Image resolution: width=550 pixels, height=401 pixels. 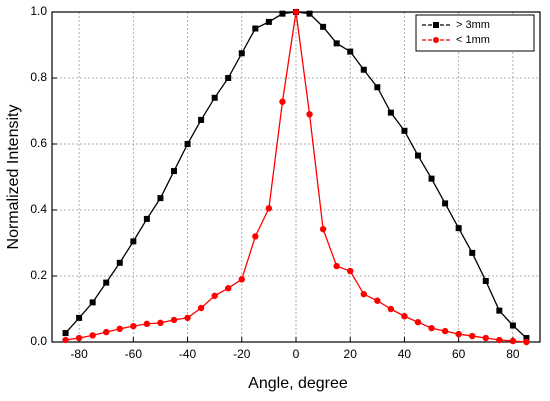 What do you see at coordinates (38, 143) in the screenshot?
I see `y-tick-label: 0.6` at bounding box center [38, 143].